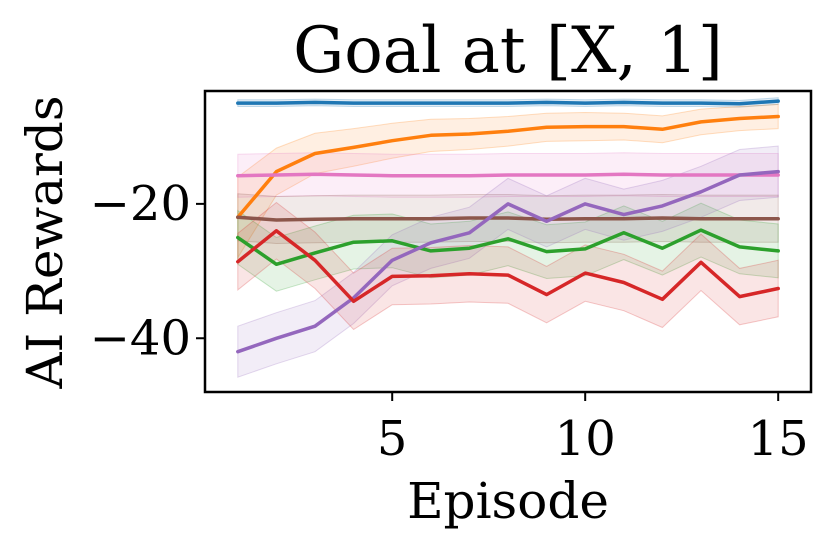  I want to click on x-axis-label: Episode, so click(508, 501).